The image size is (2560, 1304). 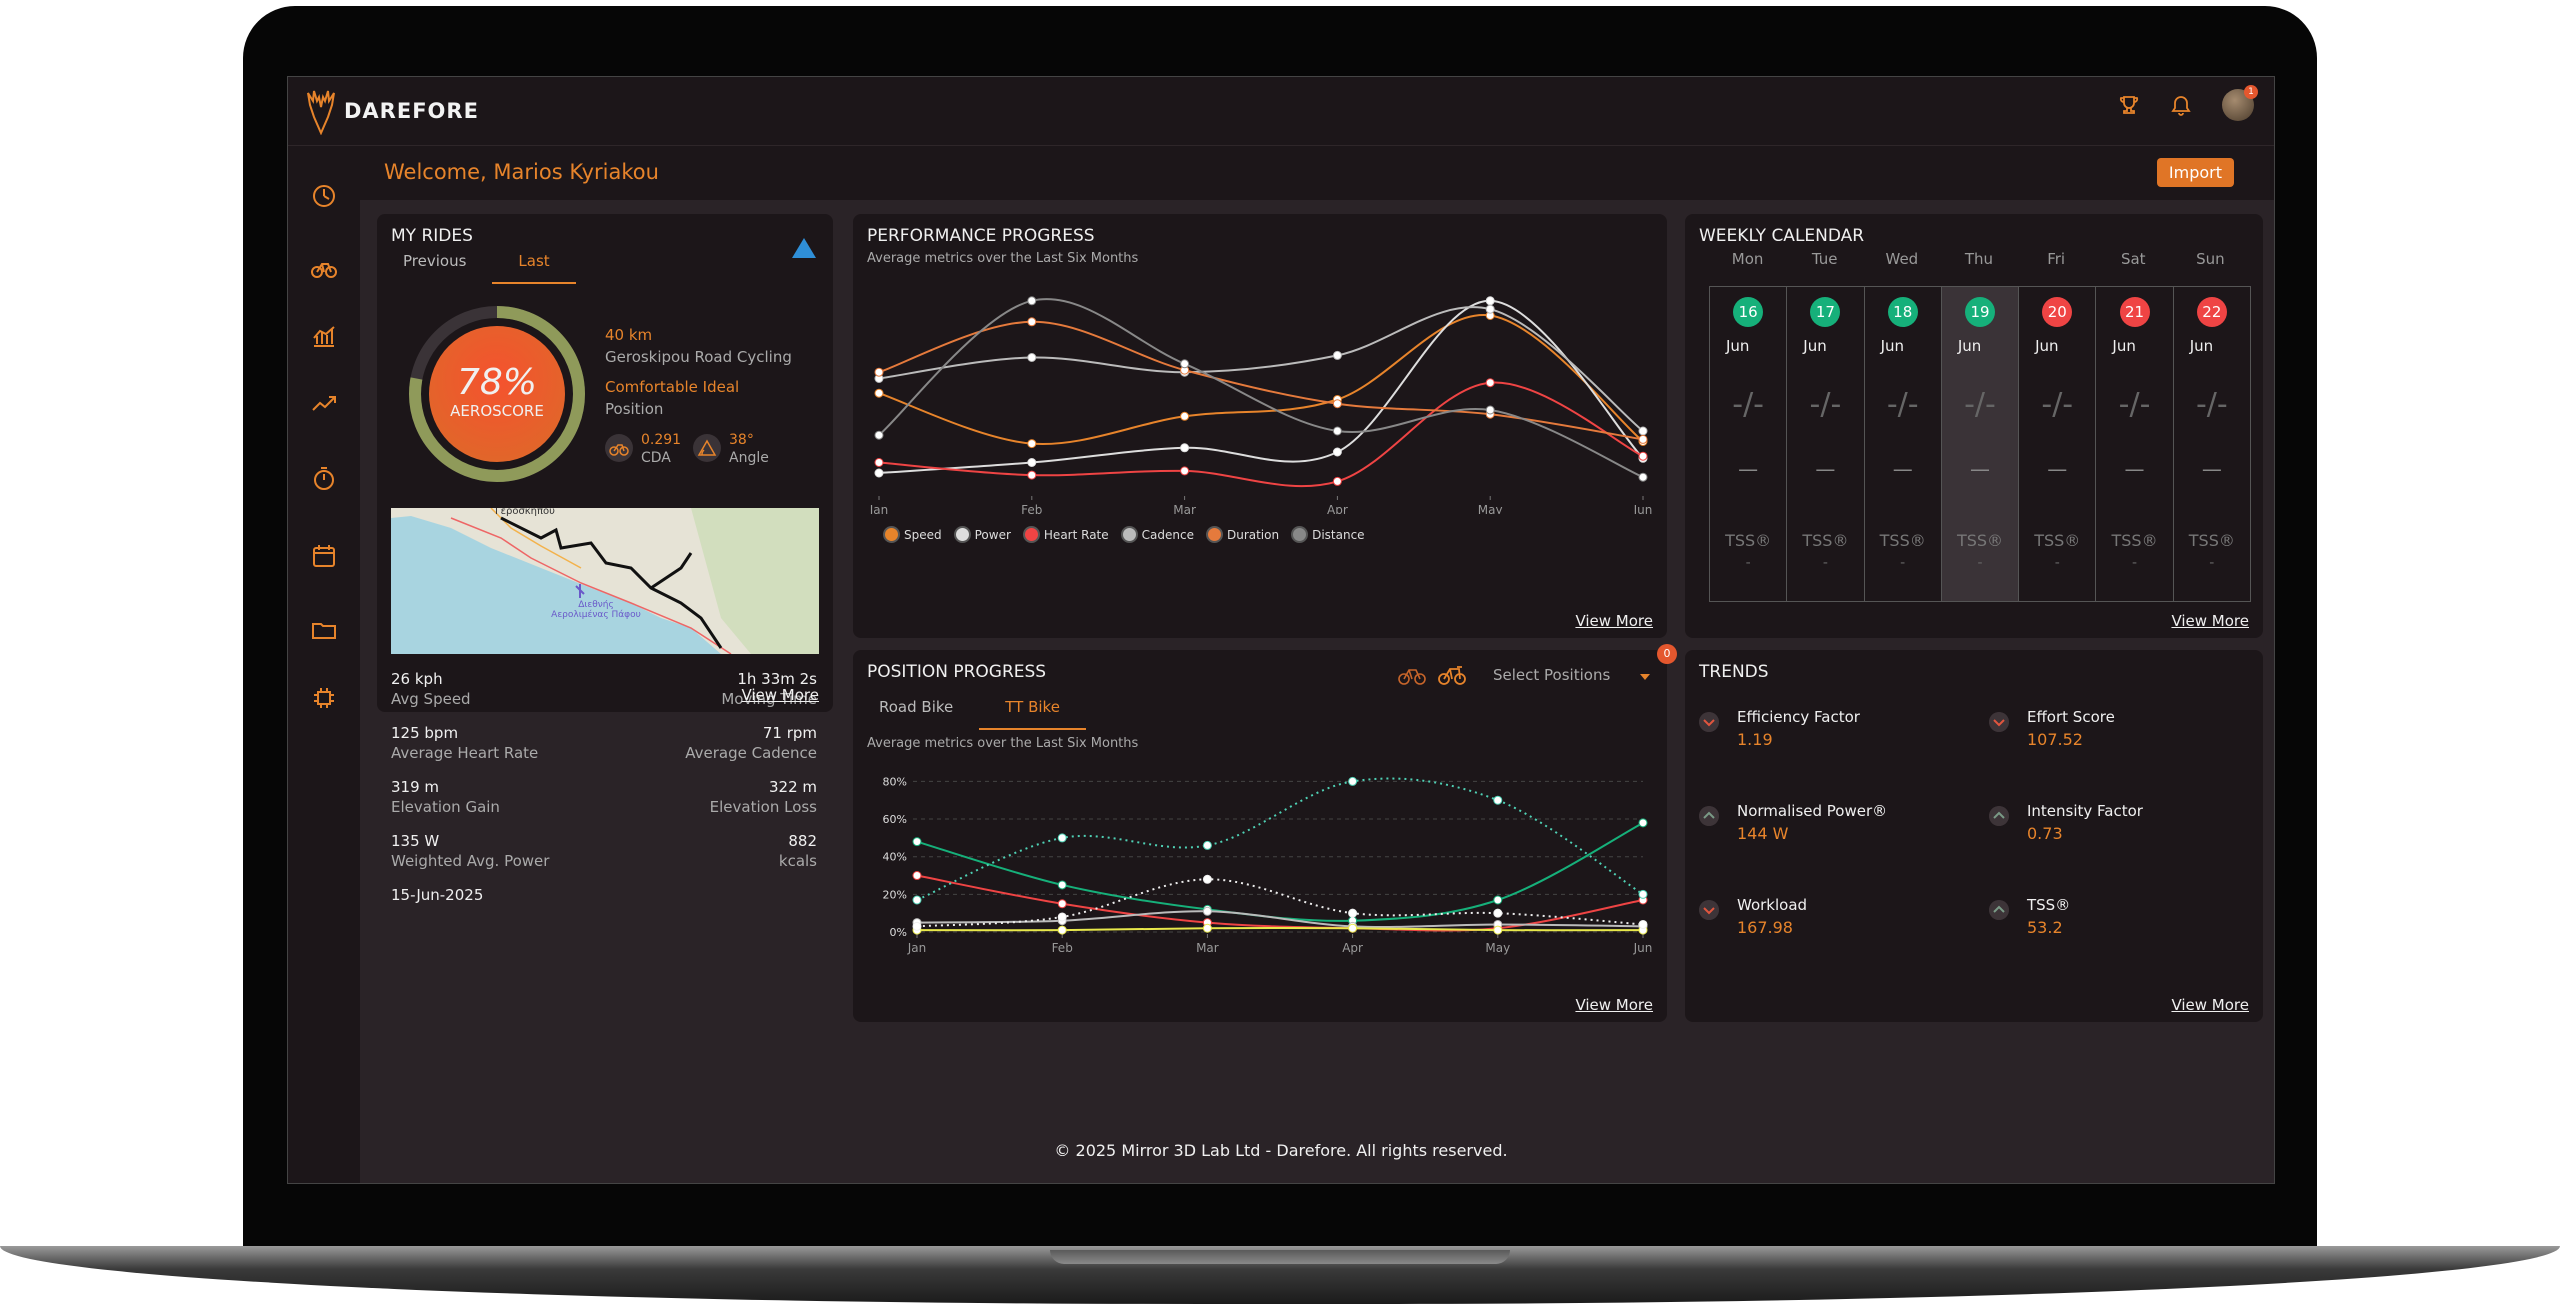 I want to click on chip-icon, so click(x=324, y=698).